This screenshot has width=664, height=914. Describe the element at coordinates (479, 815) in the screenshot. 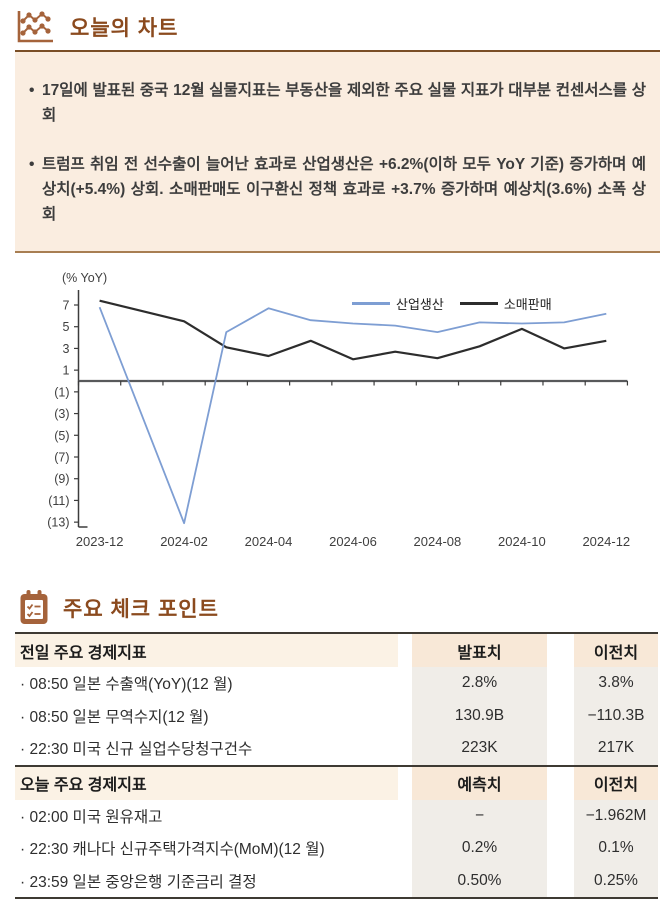

I see `row-value: −` at that location.